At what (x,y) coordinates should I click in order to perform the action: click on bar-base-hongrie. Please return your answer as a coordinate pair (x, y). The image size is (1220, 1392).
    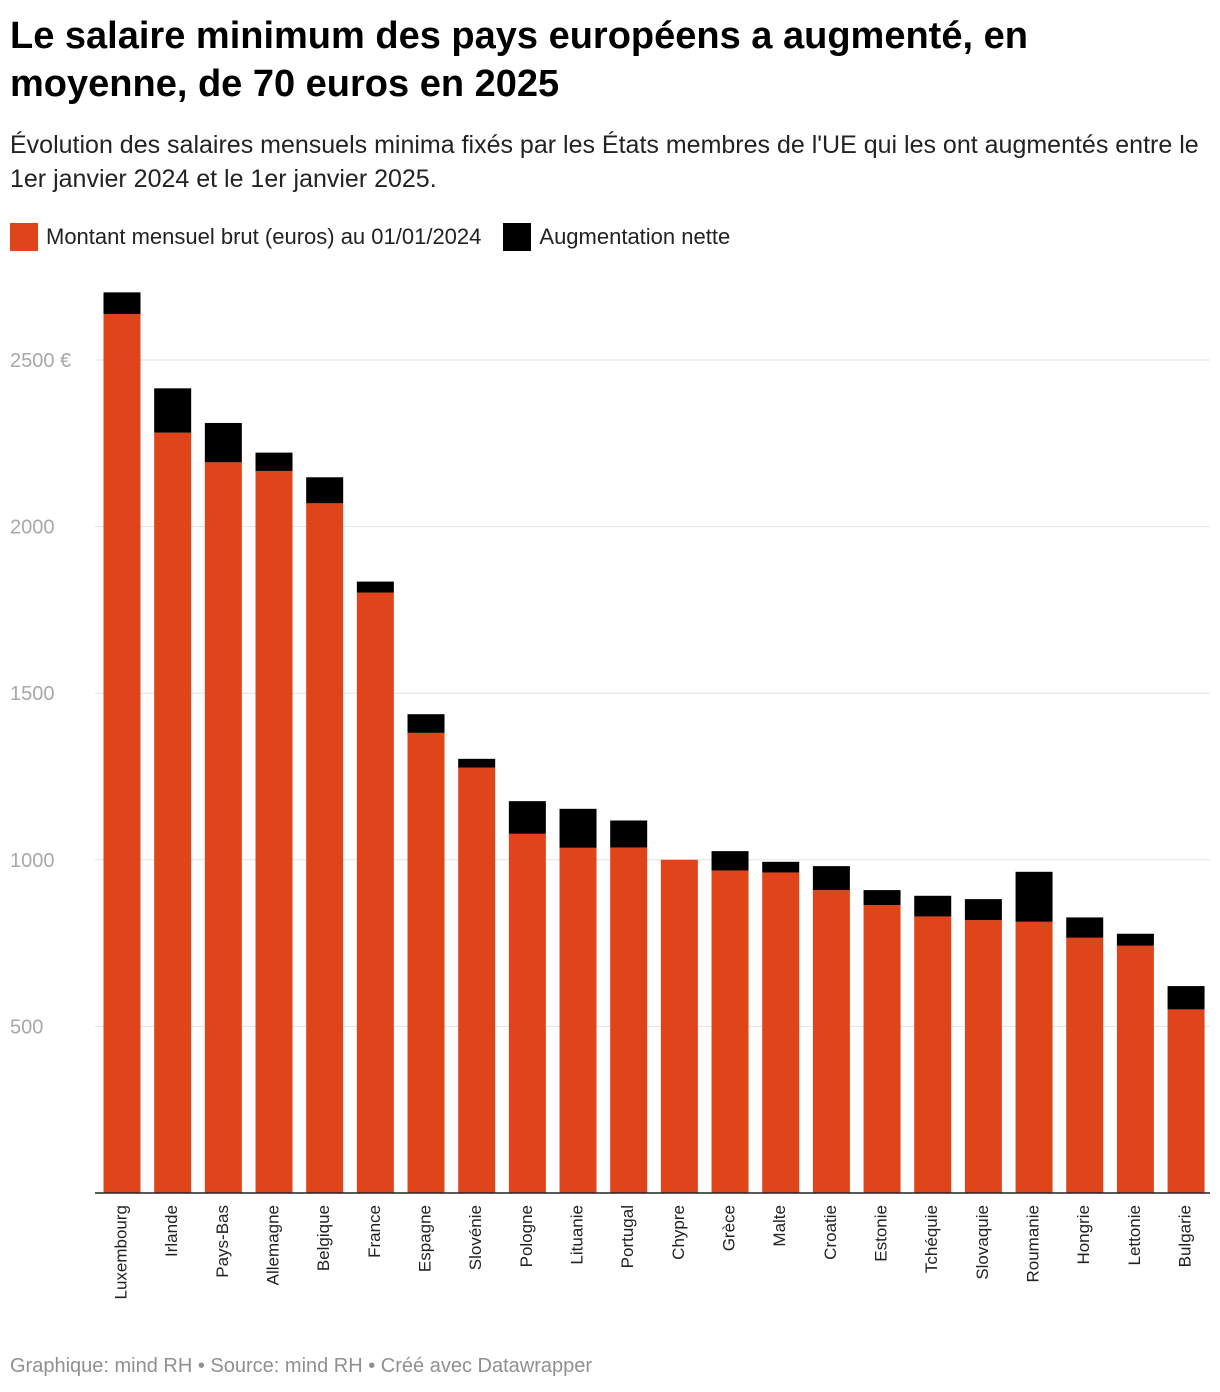
    Looking at the image, I should click on (1085, 1065).